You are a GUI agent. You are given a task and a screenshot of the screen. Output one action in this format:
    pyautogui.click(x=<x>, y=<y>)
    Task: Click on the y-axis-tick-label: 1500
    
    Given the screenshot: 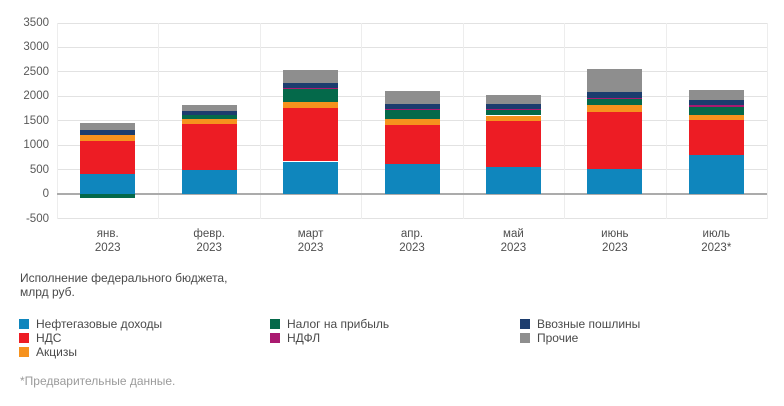 What is the action you would take?
    pyautogui.click(x=36, y=120)
    